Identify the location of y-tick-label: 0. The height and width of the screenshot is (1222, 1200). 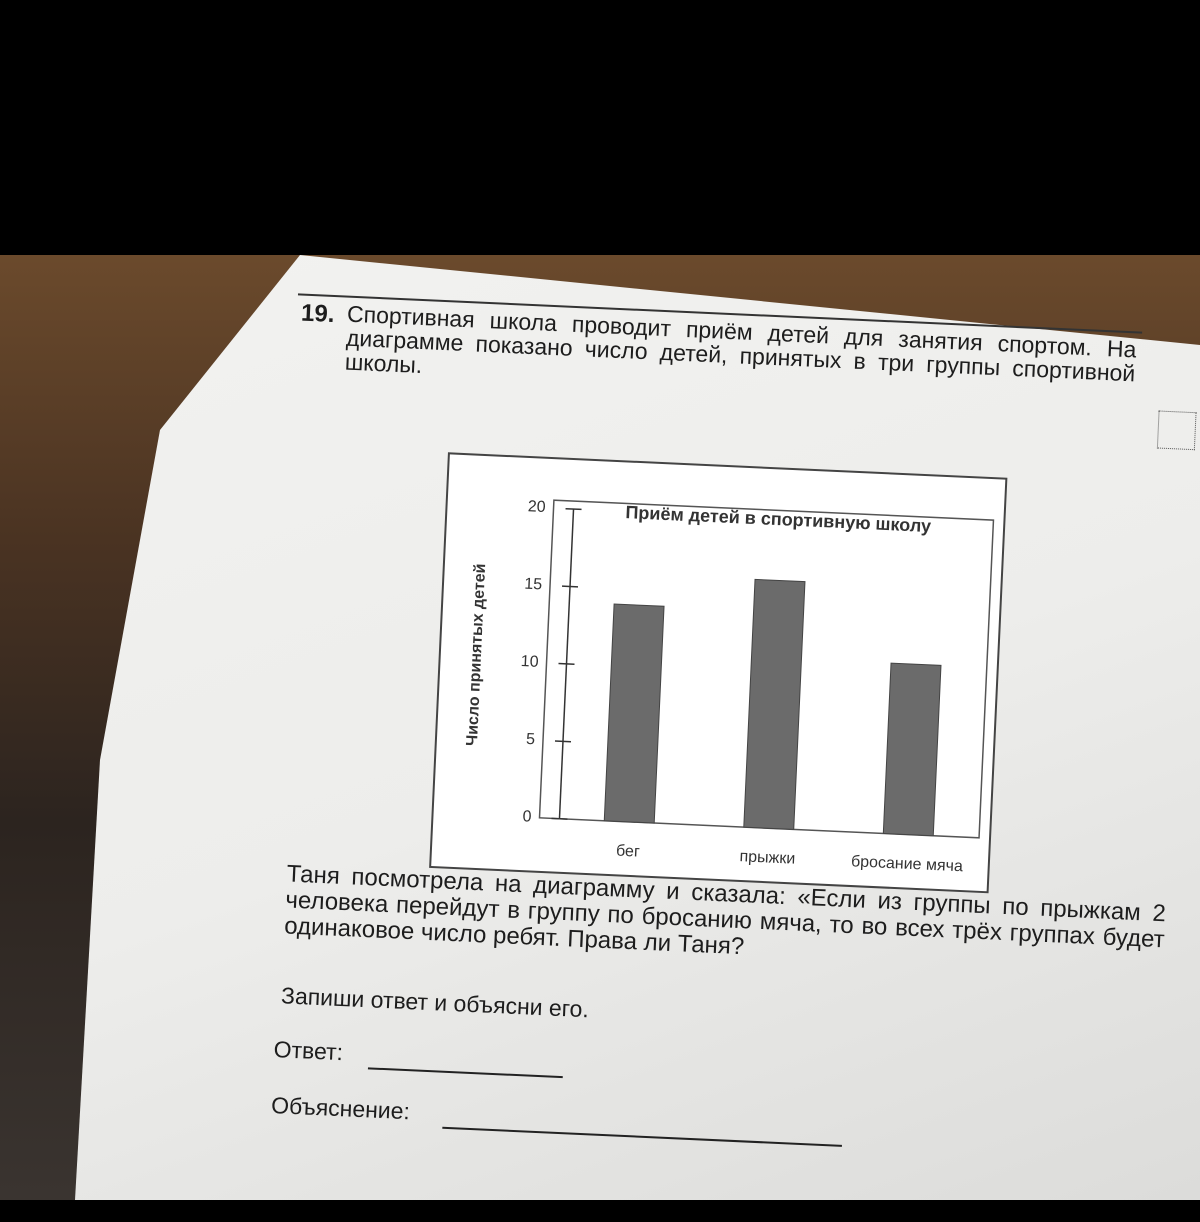
(527, 816).